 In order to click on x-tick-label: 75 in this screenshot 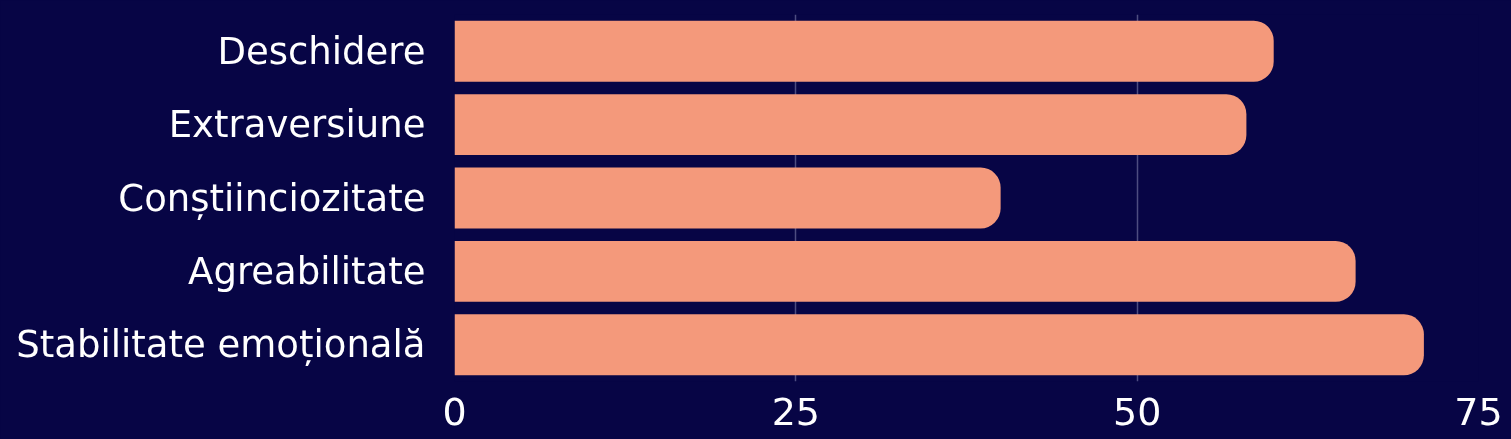, I will do `click(1478, 411)`.